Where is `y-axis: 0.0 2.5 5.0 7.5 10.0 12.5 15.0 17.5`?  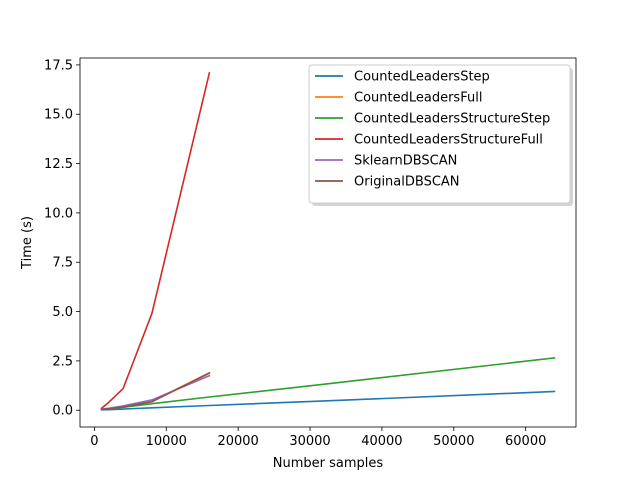
y-axis: 0.0 2.5 5.0 7.5 10.0 12.5 15.0 17.5 is located at coordinates (62, 238).